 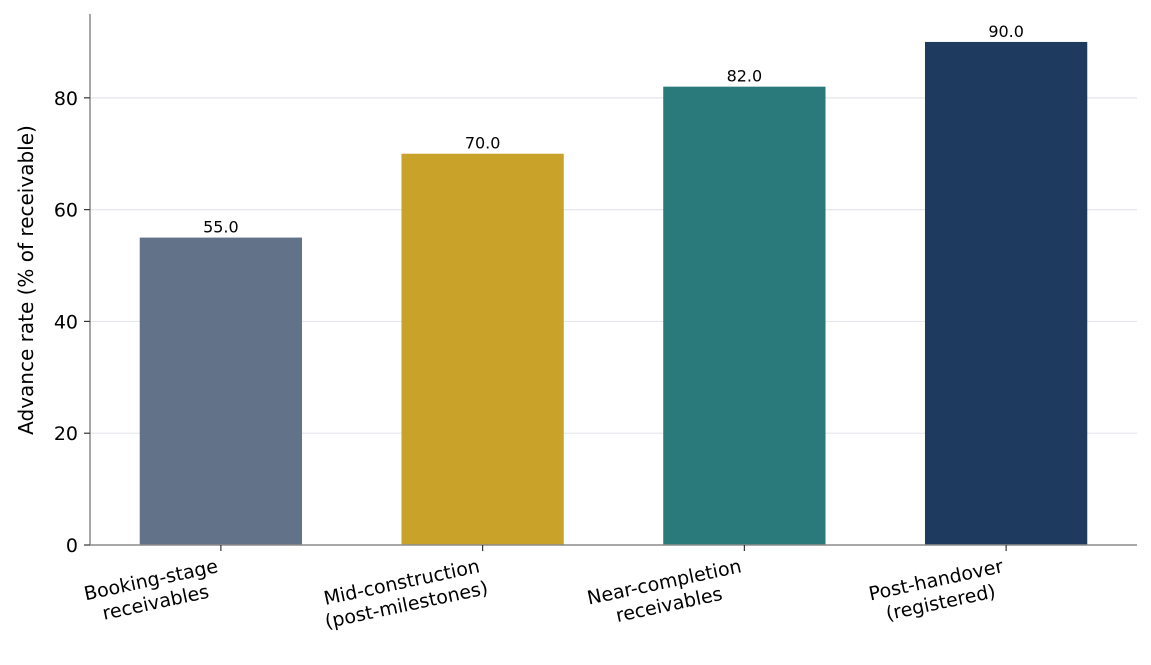 I want to click on value-label-1: 70.0, so click(x=483, y=143).